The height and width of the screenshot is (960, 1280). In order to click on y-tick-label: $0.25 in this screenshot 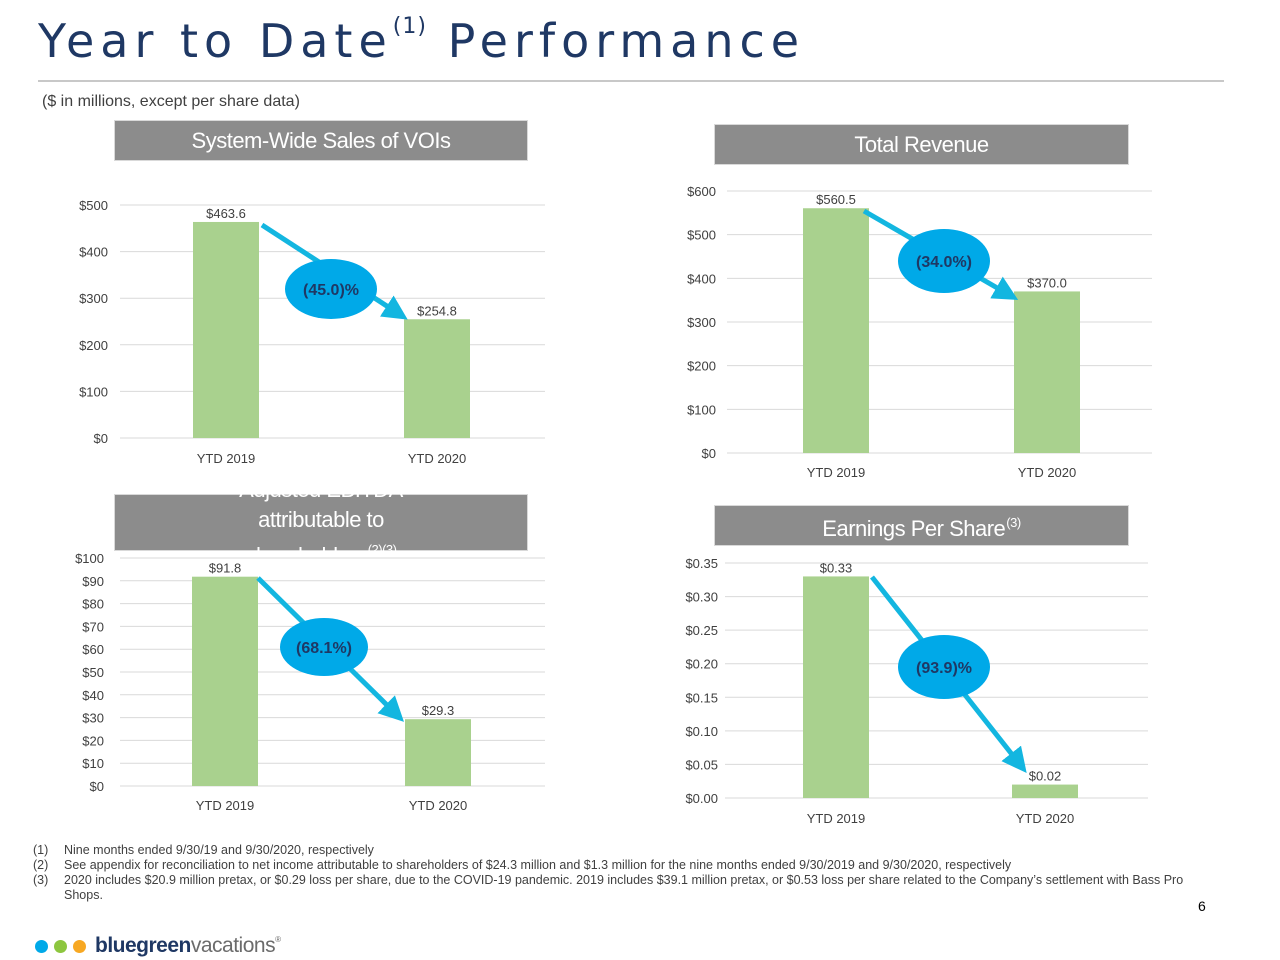, I will do `click(701, 630)`.